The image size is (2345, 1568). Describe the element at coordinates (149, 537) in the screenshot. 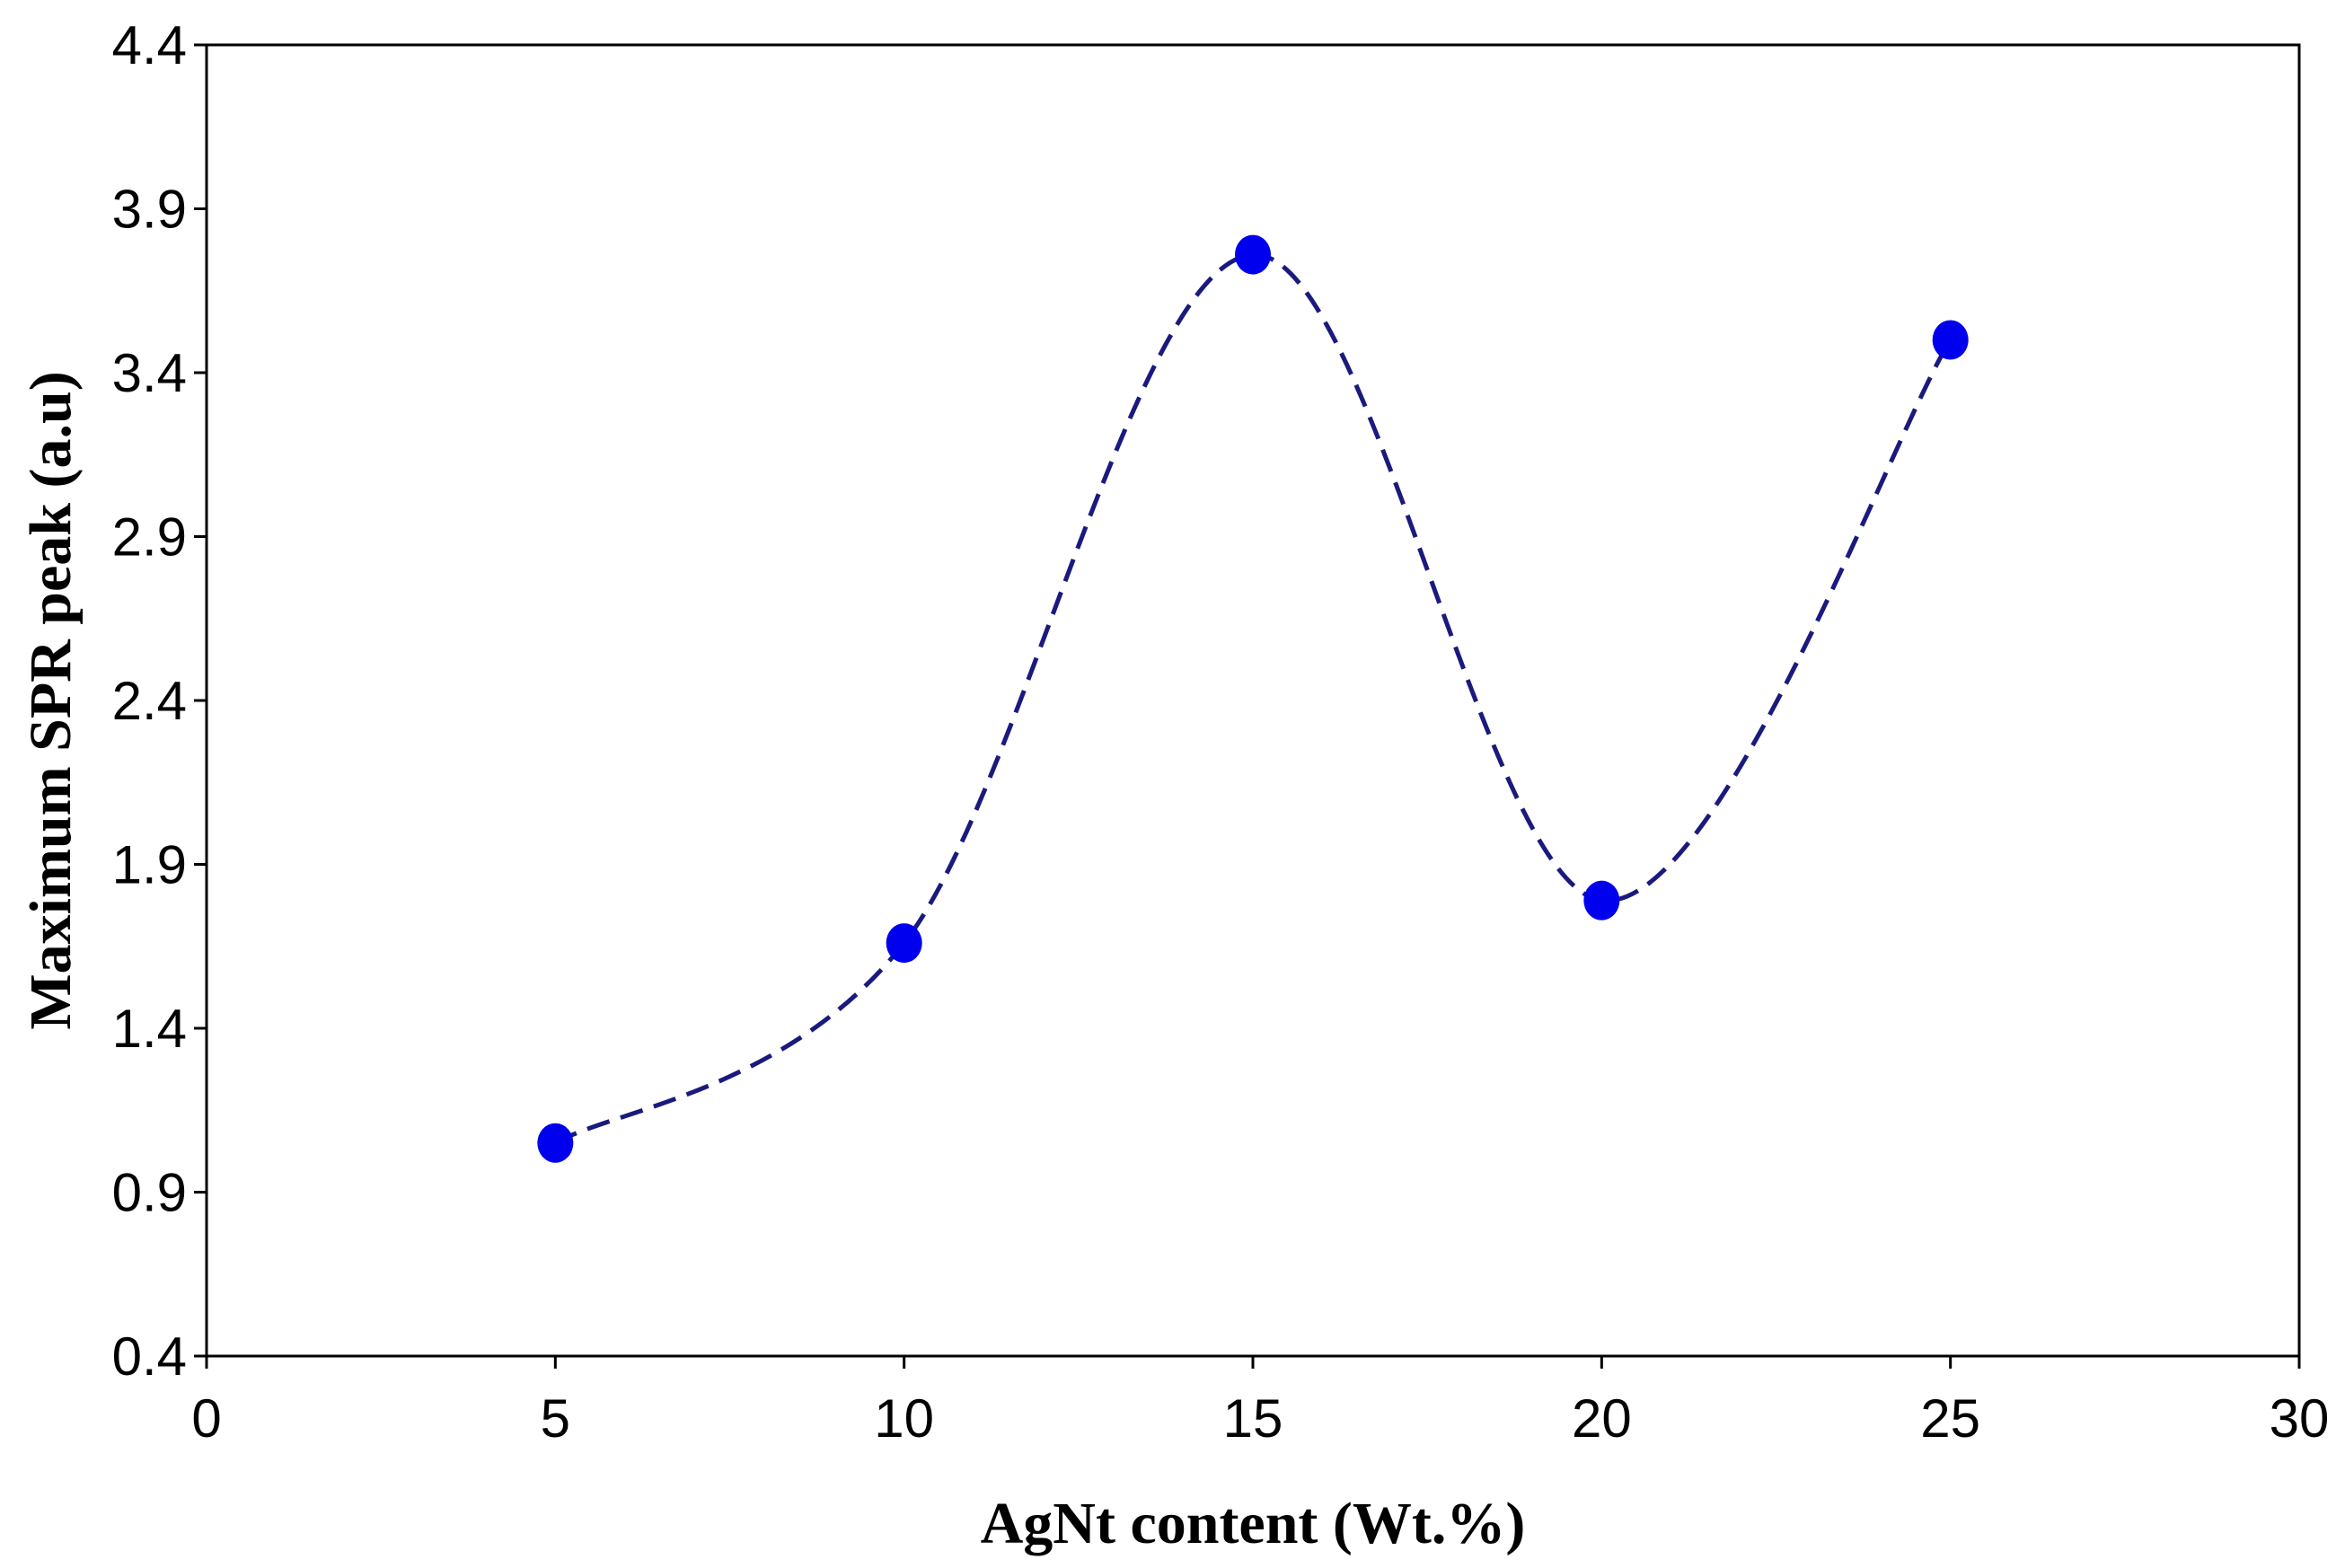

I see `y-tick-label: 2.9` at that location.